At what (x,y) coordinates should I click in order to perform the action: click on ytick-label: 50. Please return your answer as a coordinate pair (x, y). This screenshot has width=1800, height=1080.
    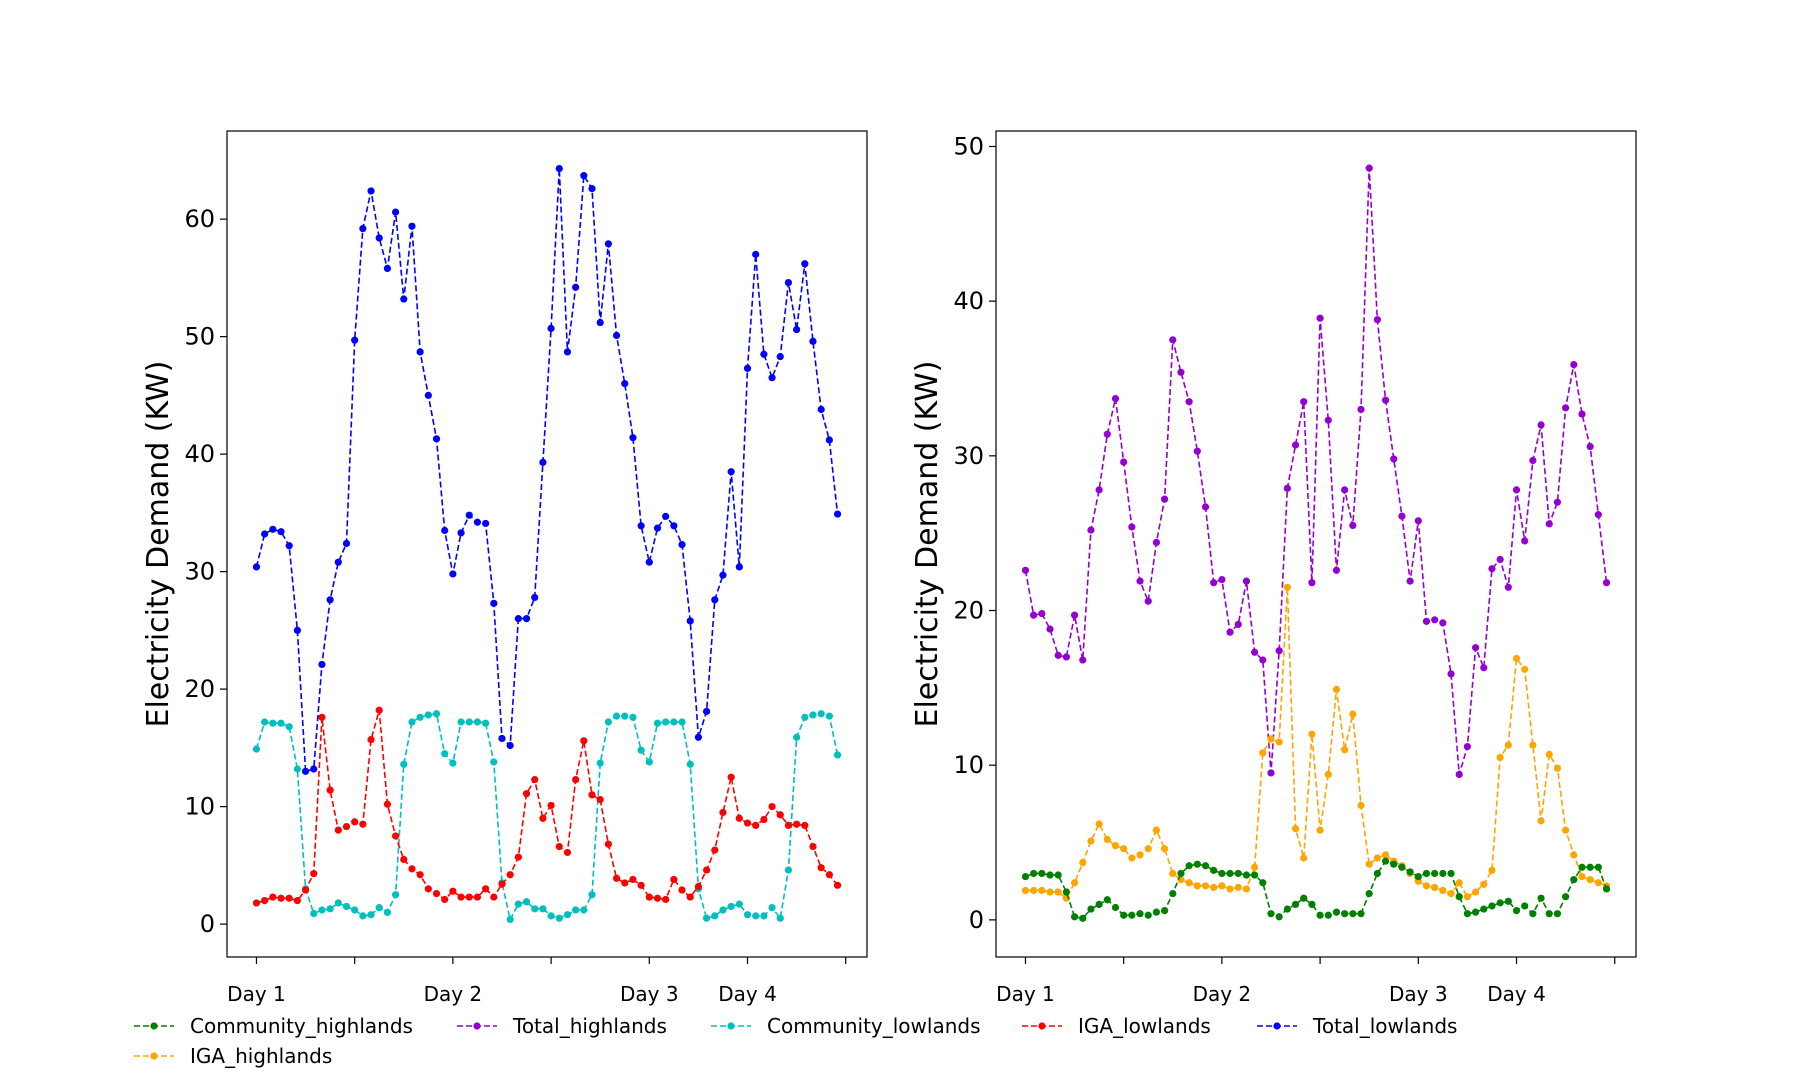
    Looking at the image, I should click on (968, 146).